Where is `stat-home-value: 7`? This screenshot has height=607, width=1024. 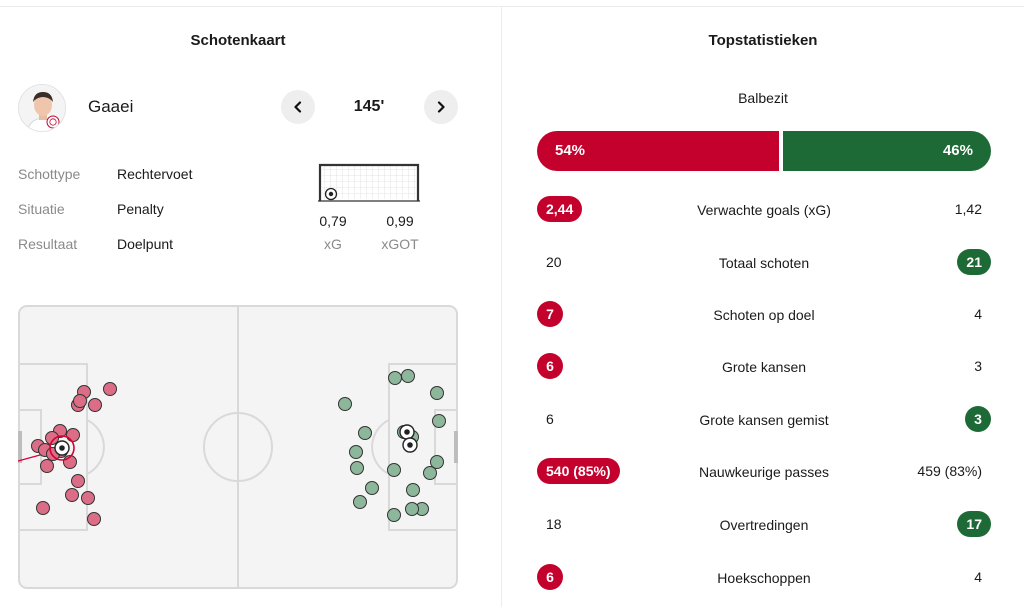 stat-home-value: 7 is located at coordinates (550, 314).